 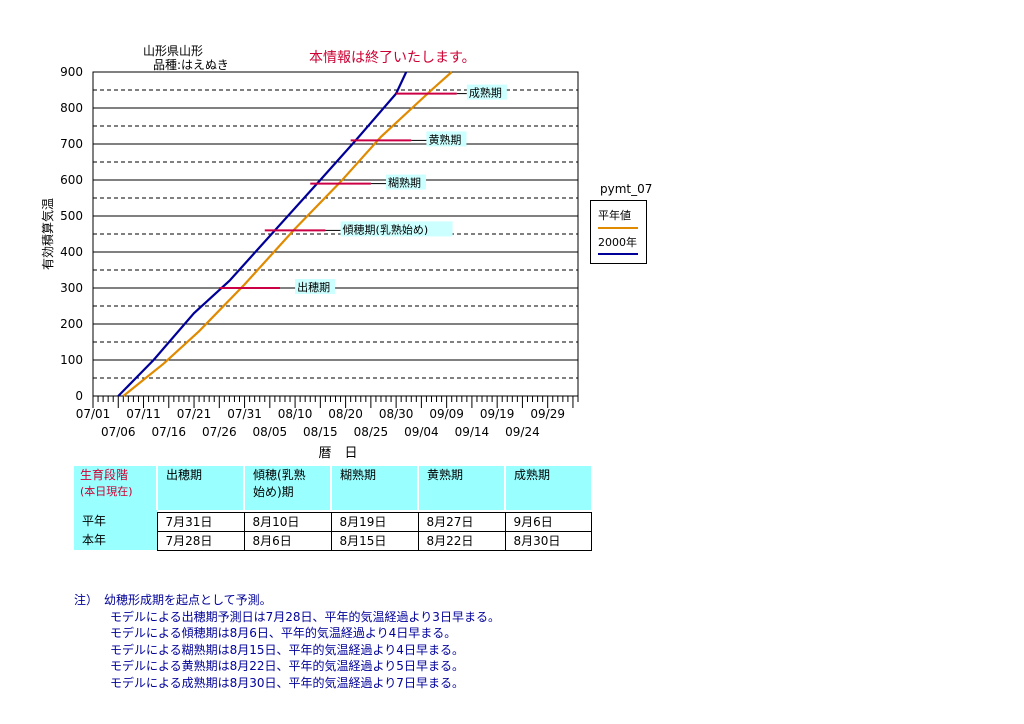 What do you see at coordinates (461, 488) in the screenshot?
I see `table-header-stage: 黄熟期` at bounding box center [461, 488].